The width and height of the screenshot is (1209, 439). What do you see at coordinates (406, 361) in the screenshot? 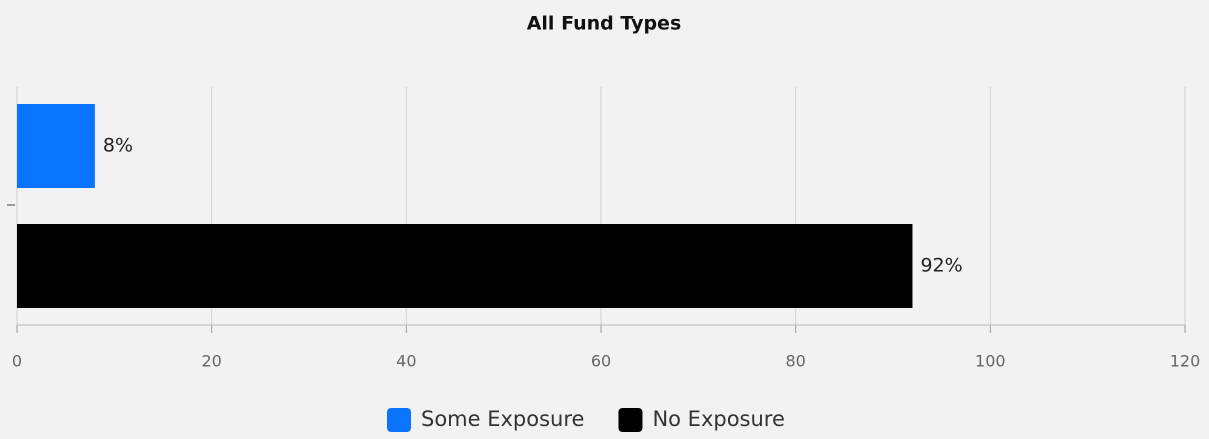
I see `x-tick-label: 40` at bounding box center [406, 361].